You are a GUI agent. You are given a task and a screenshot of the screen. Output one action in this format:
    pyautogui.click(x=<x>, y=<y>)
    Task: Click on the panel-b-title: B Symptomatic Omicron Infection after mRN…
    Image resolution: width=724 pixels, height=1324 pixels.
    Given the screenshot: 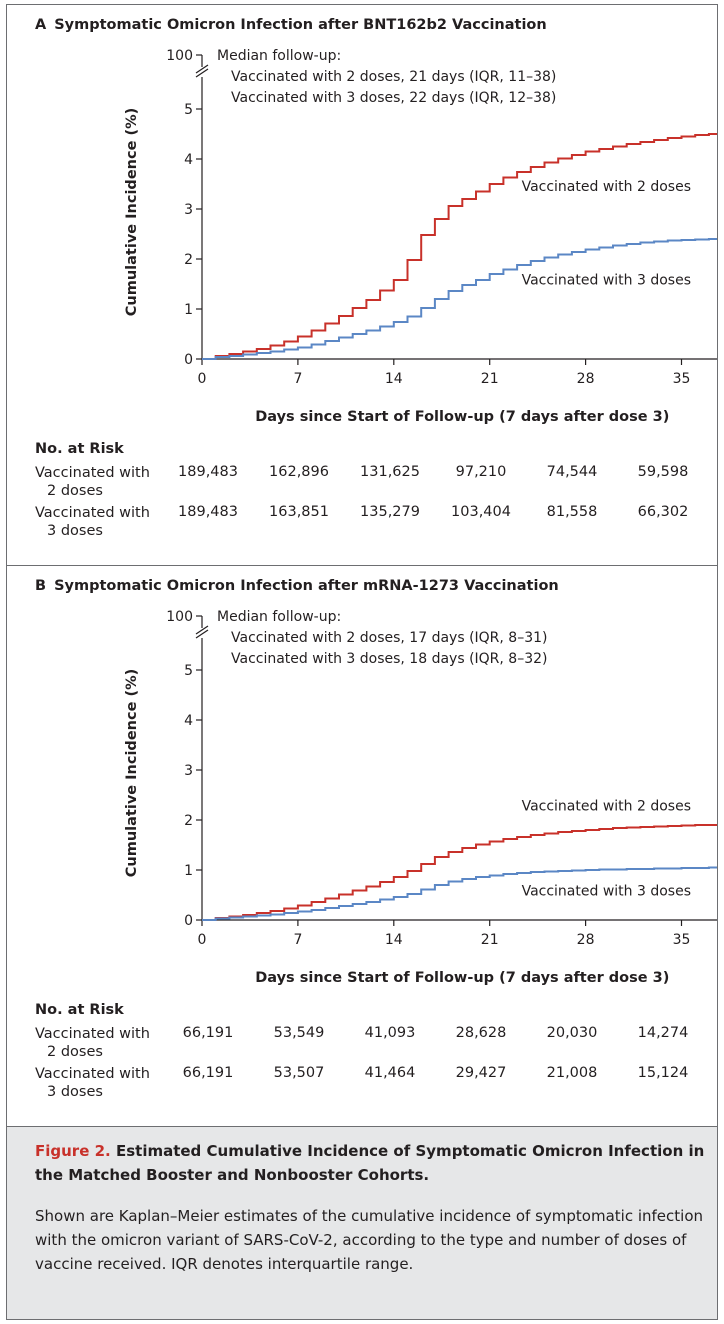 What is the action you would take?
    pyautogui.click(x=297, y=586)
    